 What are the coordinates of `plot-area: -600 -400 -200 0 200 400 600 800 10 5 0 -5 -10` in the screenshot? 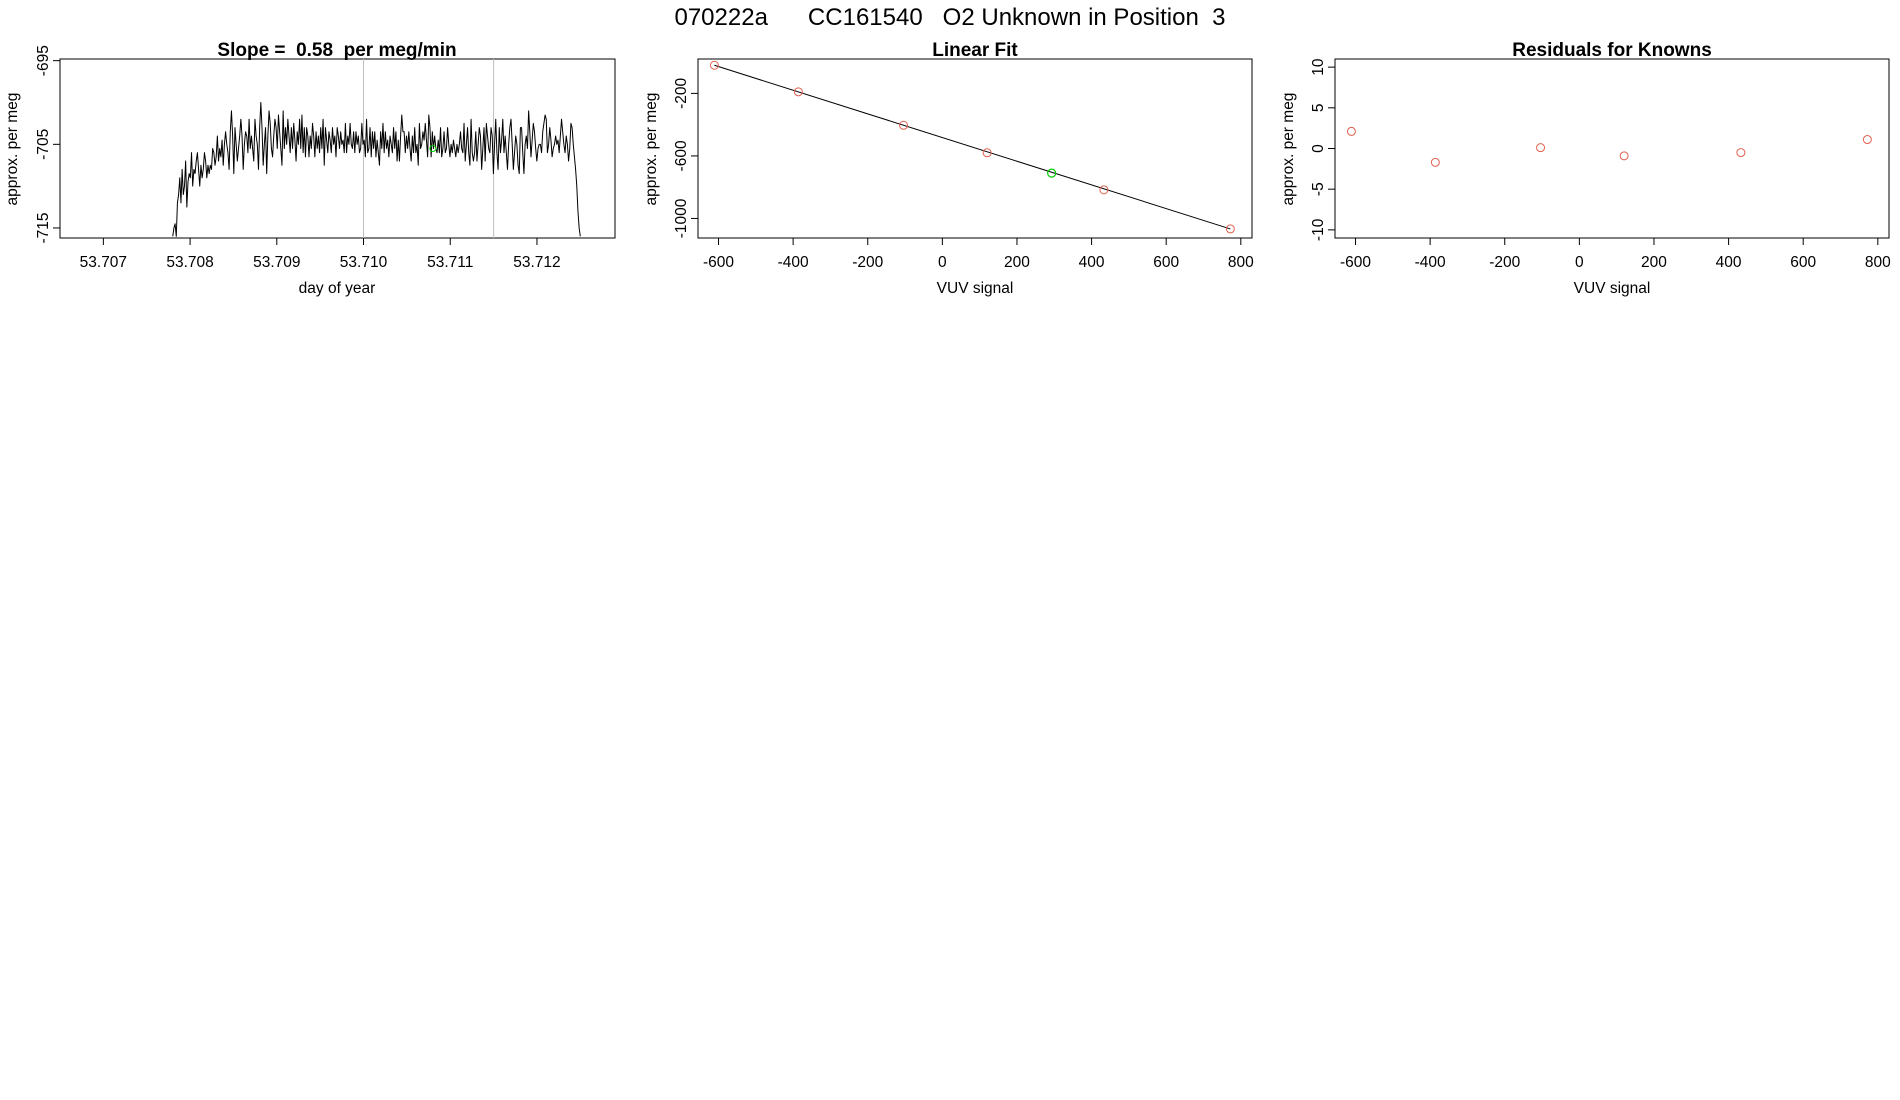 It's located at (1600, 164).